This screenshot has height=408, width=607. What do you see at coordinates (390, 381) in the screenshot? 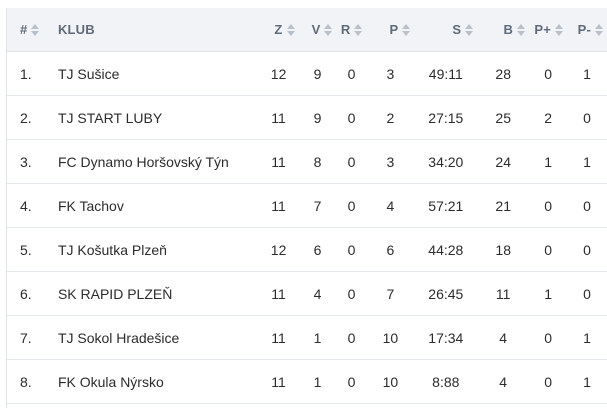
I see `cell-p: 10` at bounding box center [390, 381].